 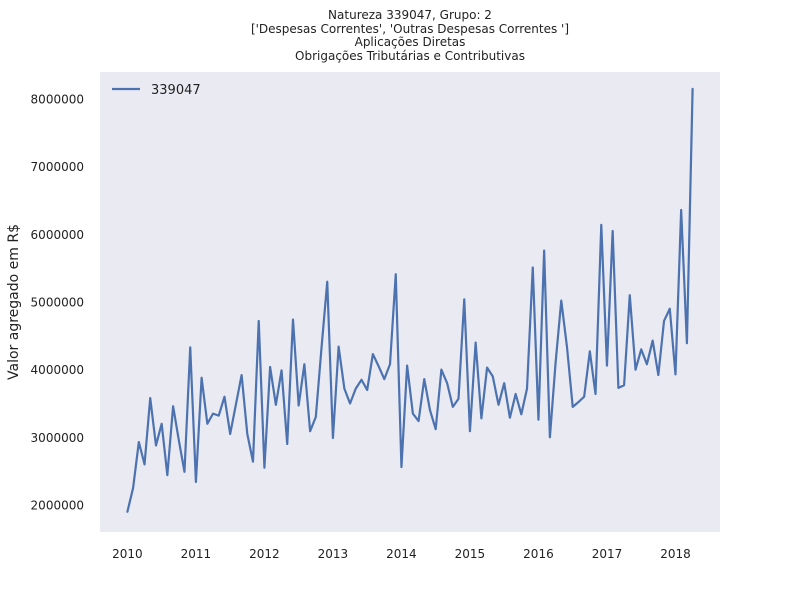 I want to click on x-axis: 2010 2011 2012 2013 2014 2015 2016 2017 2018, so click(x=401, y=554).